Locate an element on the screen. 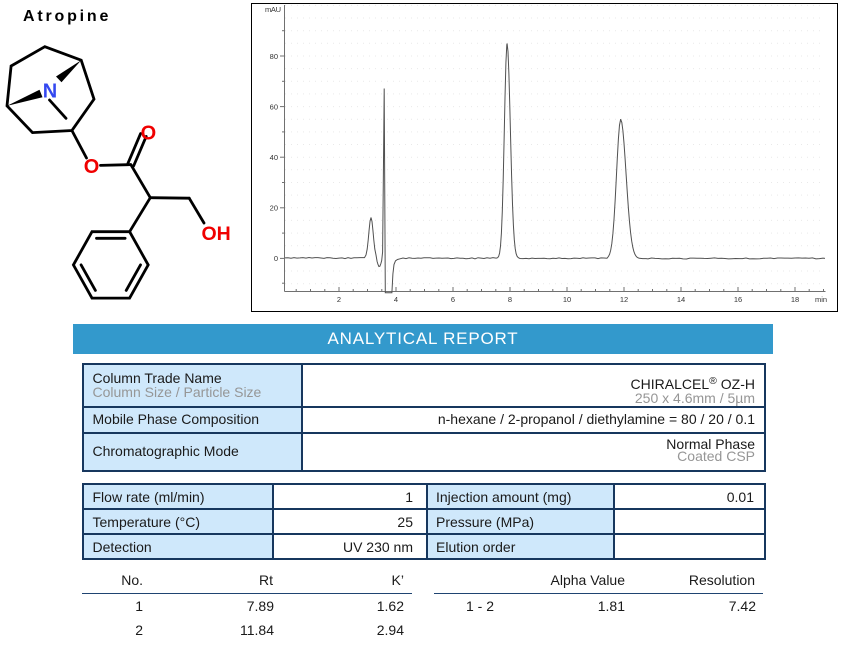 The image size is (849, 646). svg-text: 20 is located at coordinates (274, 208).